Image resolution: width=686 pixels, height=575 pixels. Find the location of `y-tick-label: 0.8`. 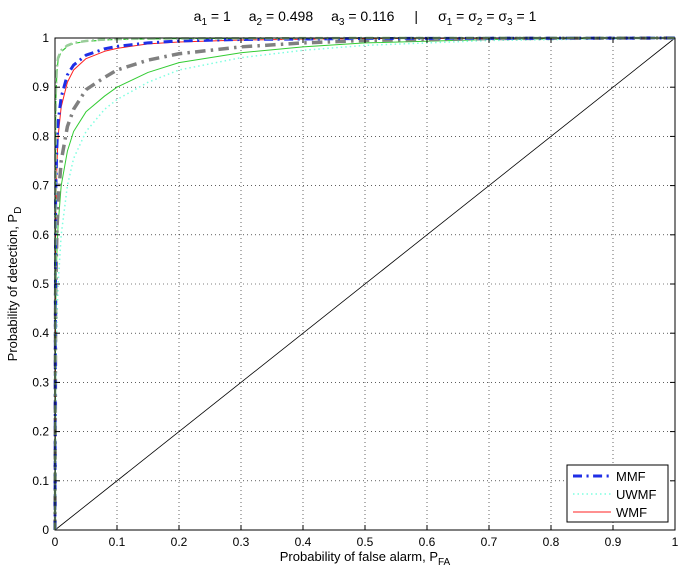

y-tick-label: 0.8 is located at coordinates (40, 136).